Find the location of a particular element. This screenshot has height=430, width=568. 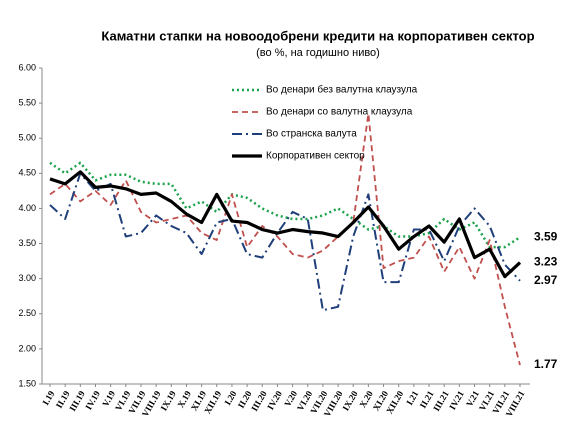

end-value-label: 3.59 is located at coordinates (546, 236).